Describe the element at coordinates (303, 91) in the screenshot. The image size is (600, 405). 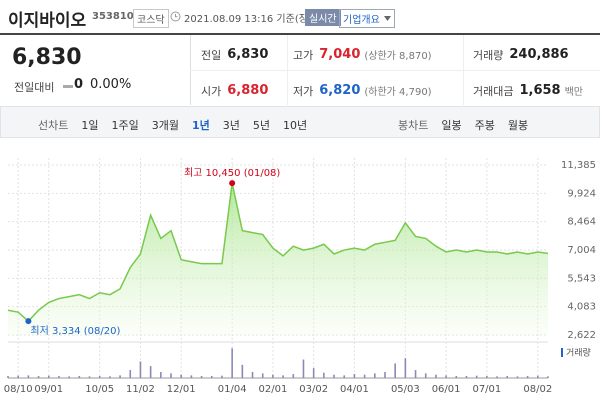
I see `quote-label: 저가` at that location.